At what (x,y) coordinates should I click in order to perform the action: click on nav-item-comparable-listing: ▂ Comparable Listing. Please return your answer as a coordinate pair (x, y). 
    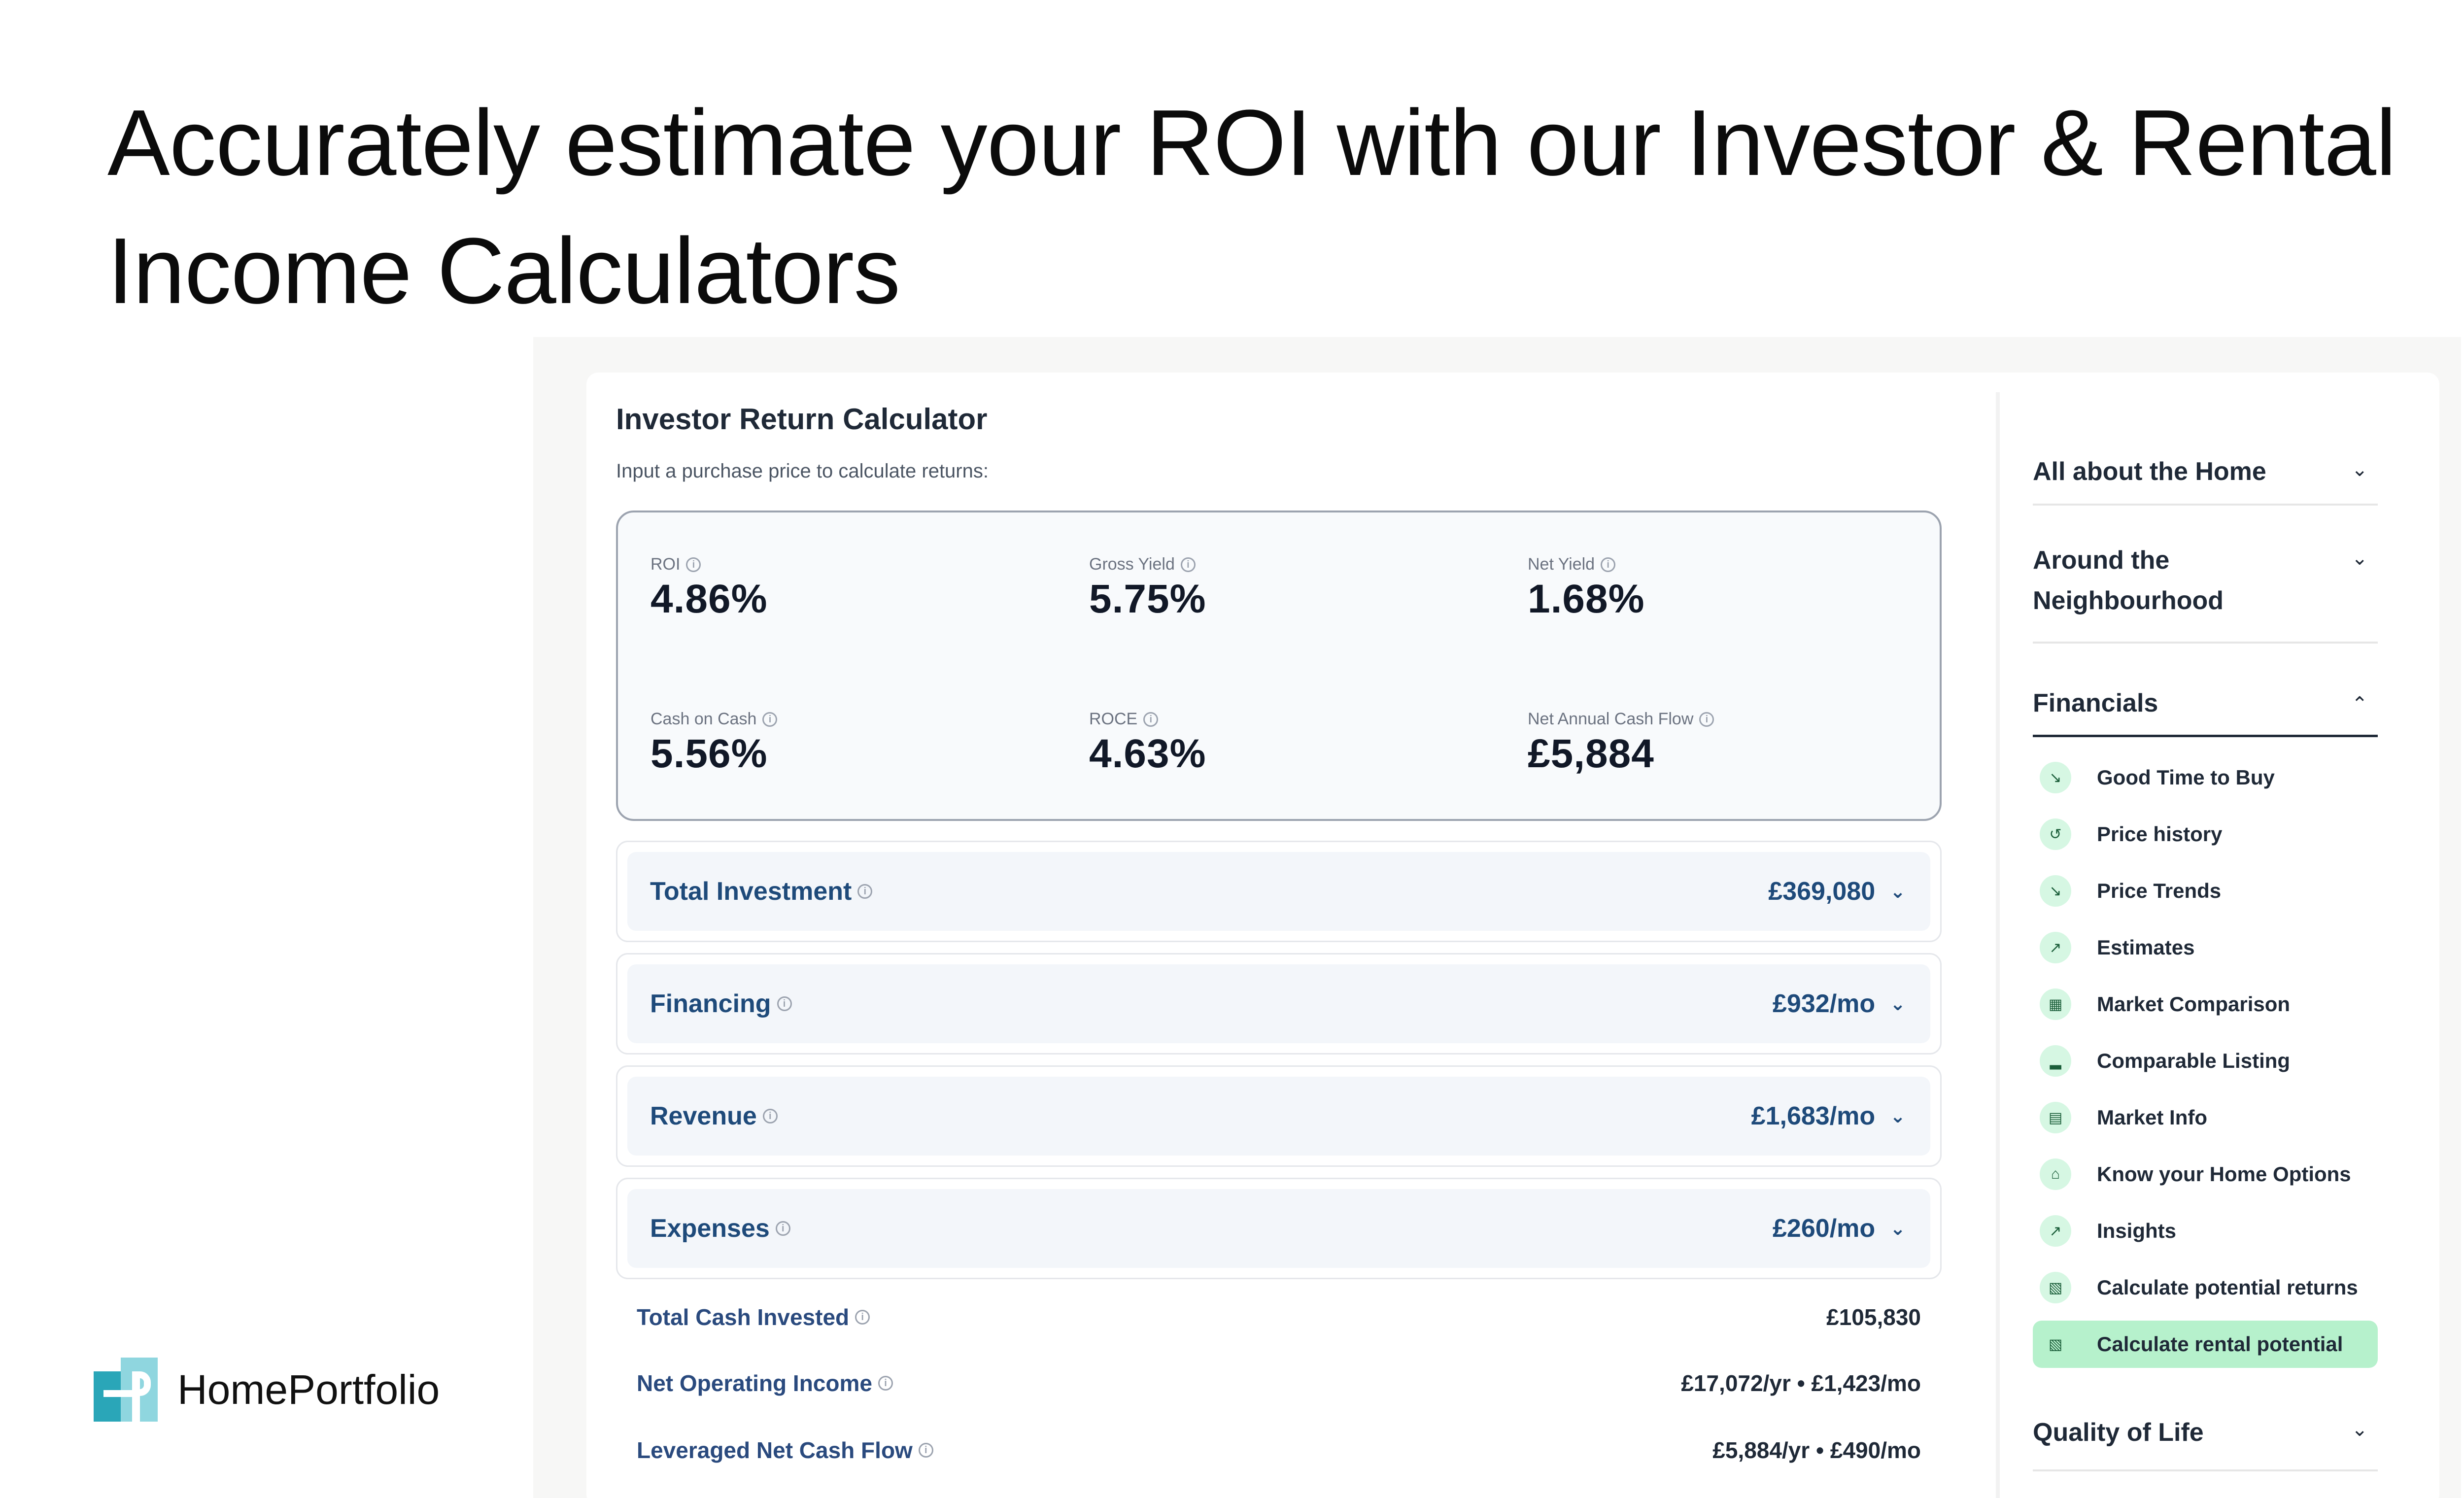
    Looking at the image, I should click on (2205, 1061).